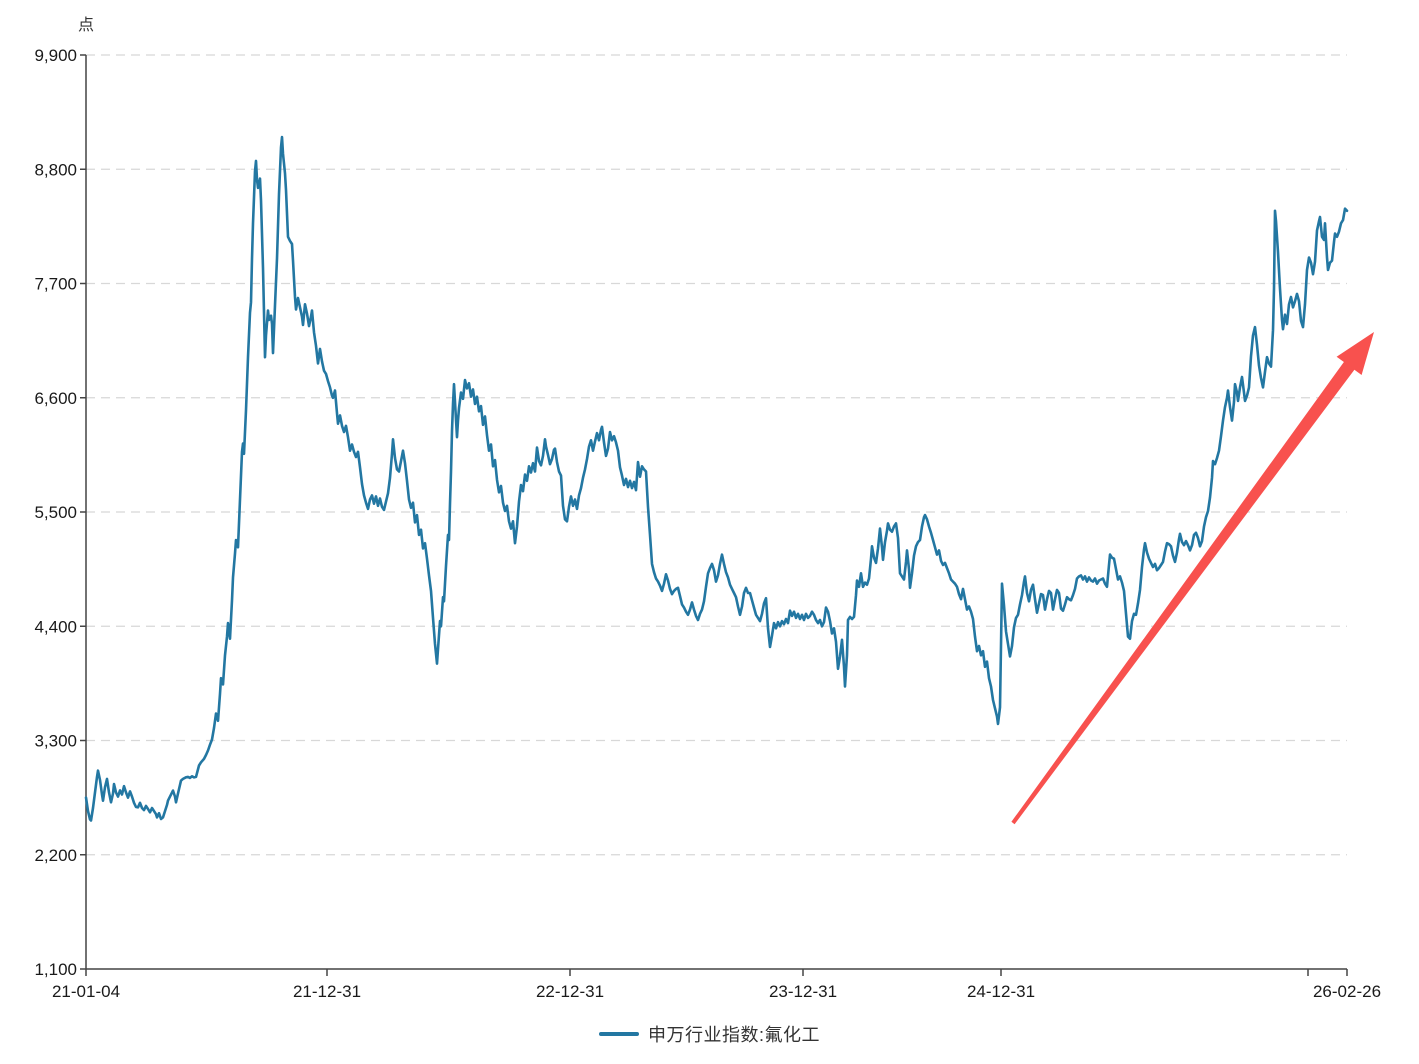  Describe the element at coordinates (55, 626) in the screenshot. I see `y-axis-tick-label: 4,400` at that location.